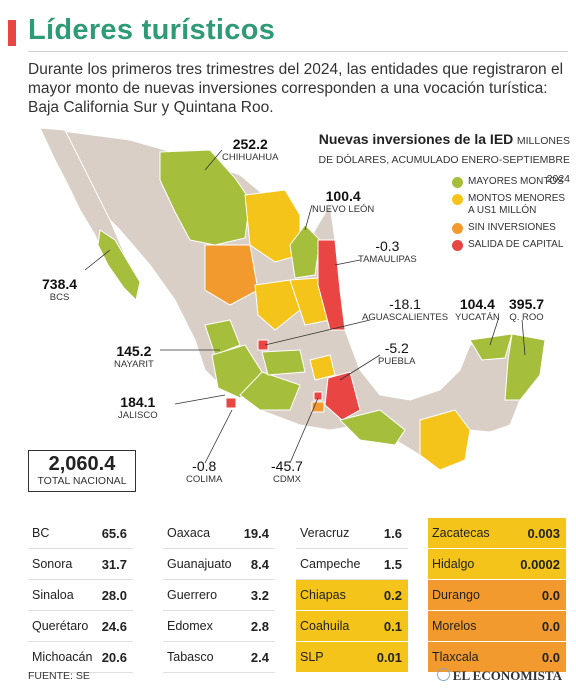 Image resolution: width=576 pixels, height=697 pixels. Describe the element at coordinates (491, 347) in the screenshot. I see `state-yucatan` at that location.